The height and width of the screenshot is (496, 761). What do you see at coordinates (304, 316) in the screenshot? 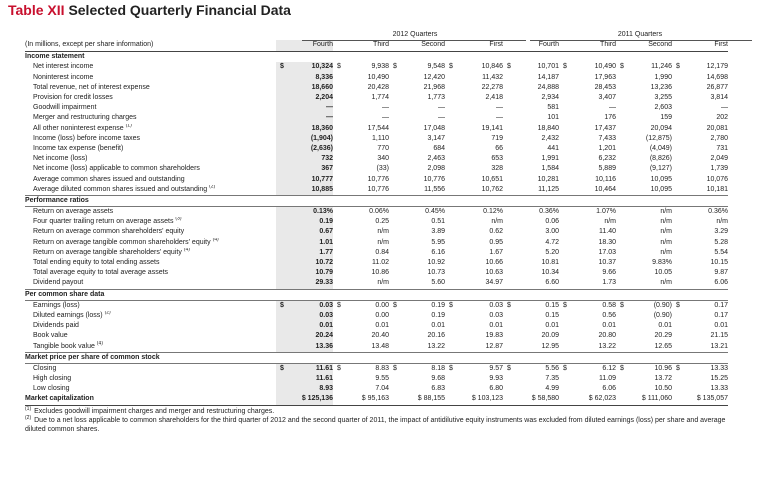
I see `table-cell: 0.03` at bounding box center [304, 316].